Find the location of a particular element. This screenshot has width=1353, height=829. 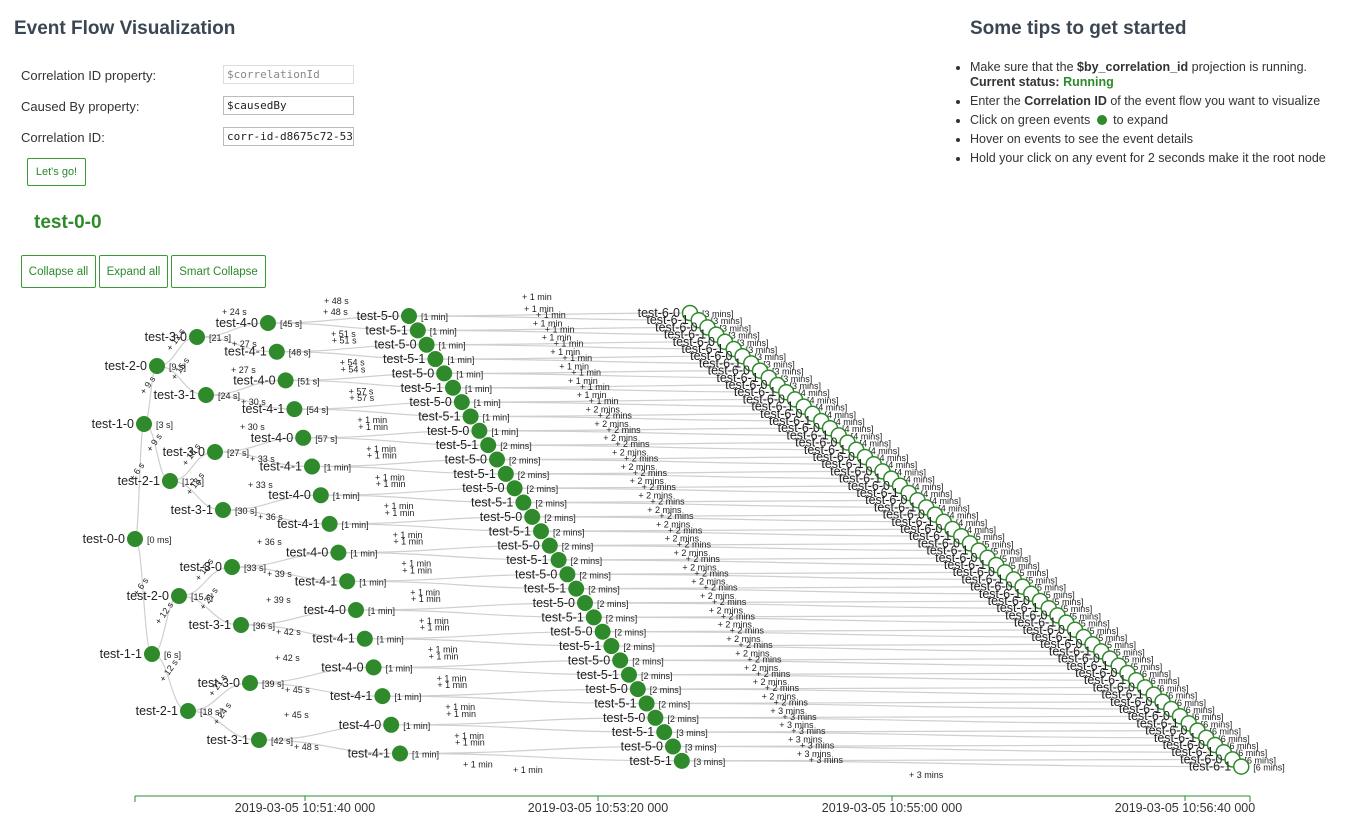

event-time: [24 s] is located at coordinates (229, 396).